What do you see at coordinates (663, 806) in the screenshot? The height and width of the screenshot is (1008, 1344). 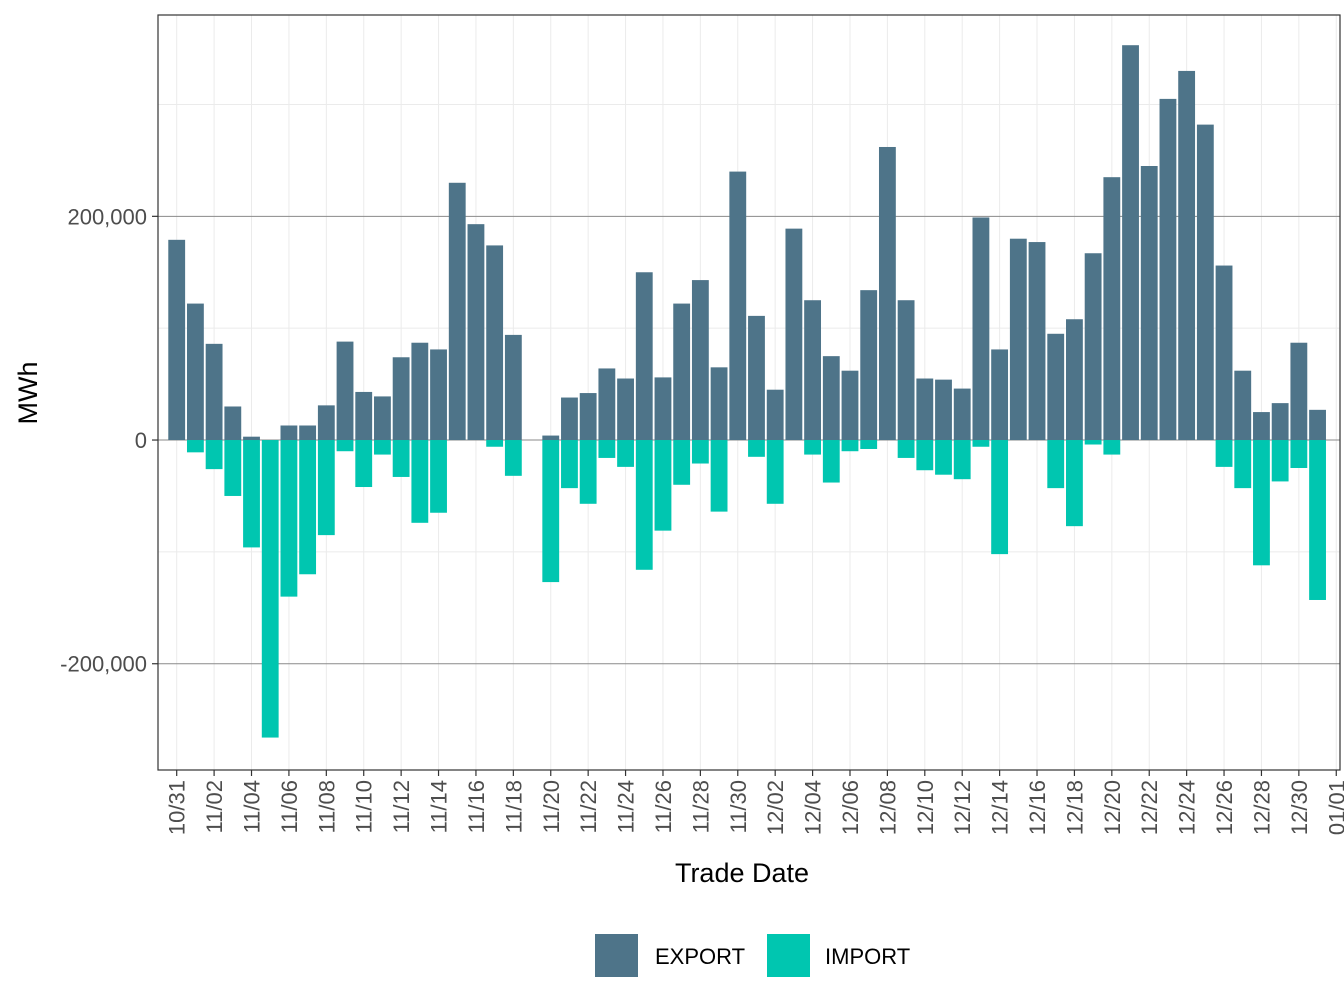 I see `x-tick-label: 11/26` at bounding box center [663, 806].